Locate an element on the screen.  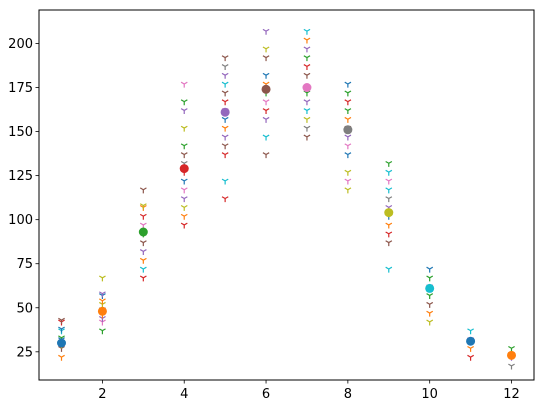
y-tick-label: 175 is located at coordinates (20, 88).